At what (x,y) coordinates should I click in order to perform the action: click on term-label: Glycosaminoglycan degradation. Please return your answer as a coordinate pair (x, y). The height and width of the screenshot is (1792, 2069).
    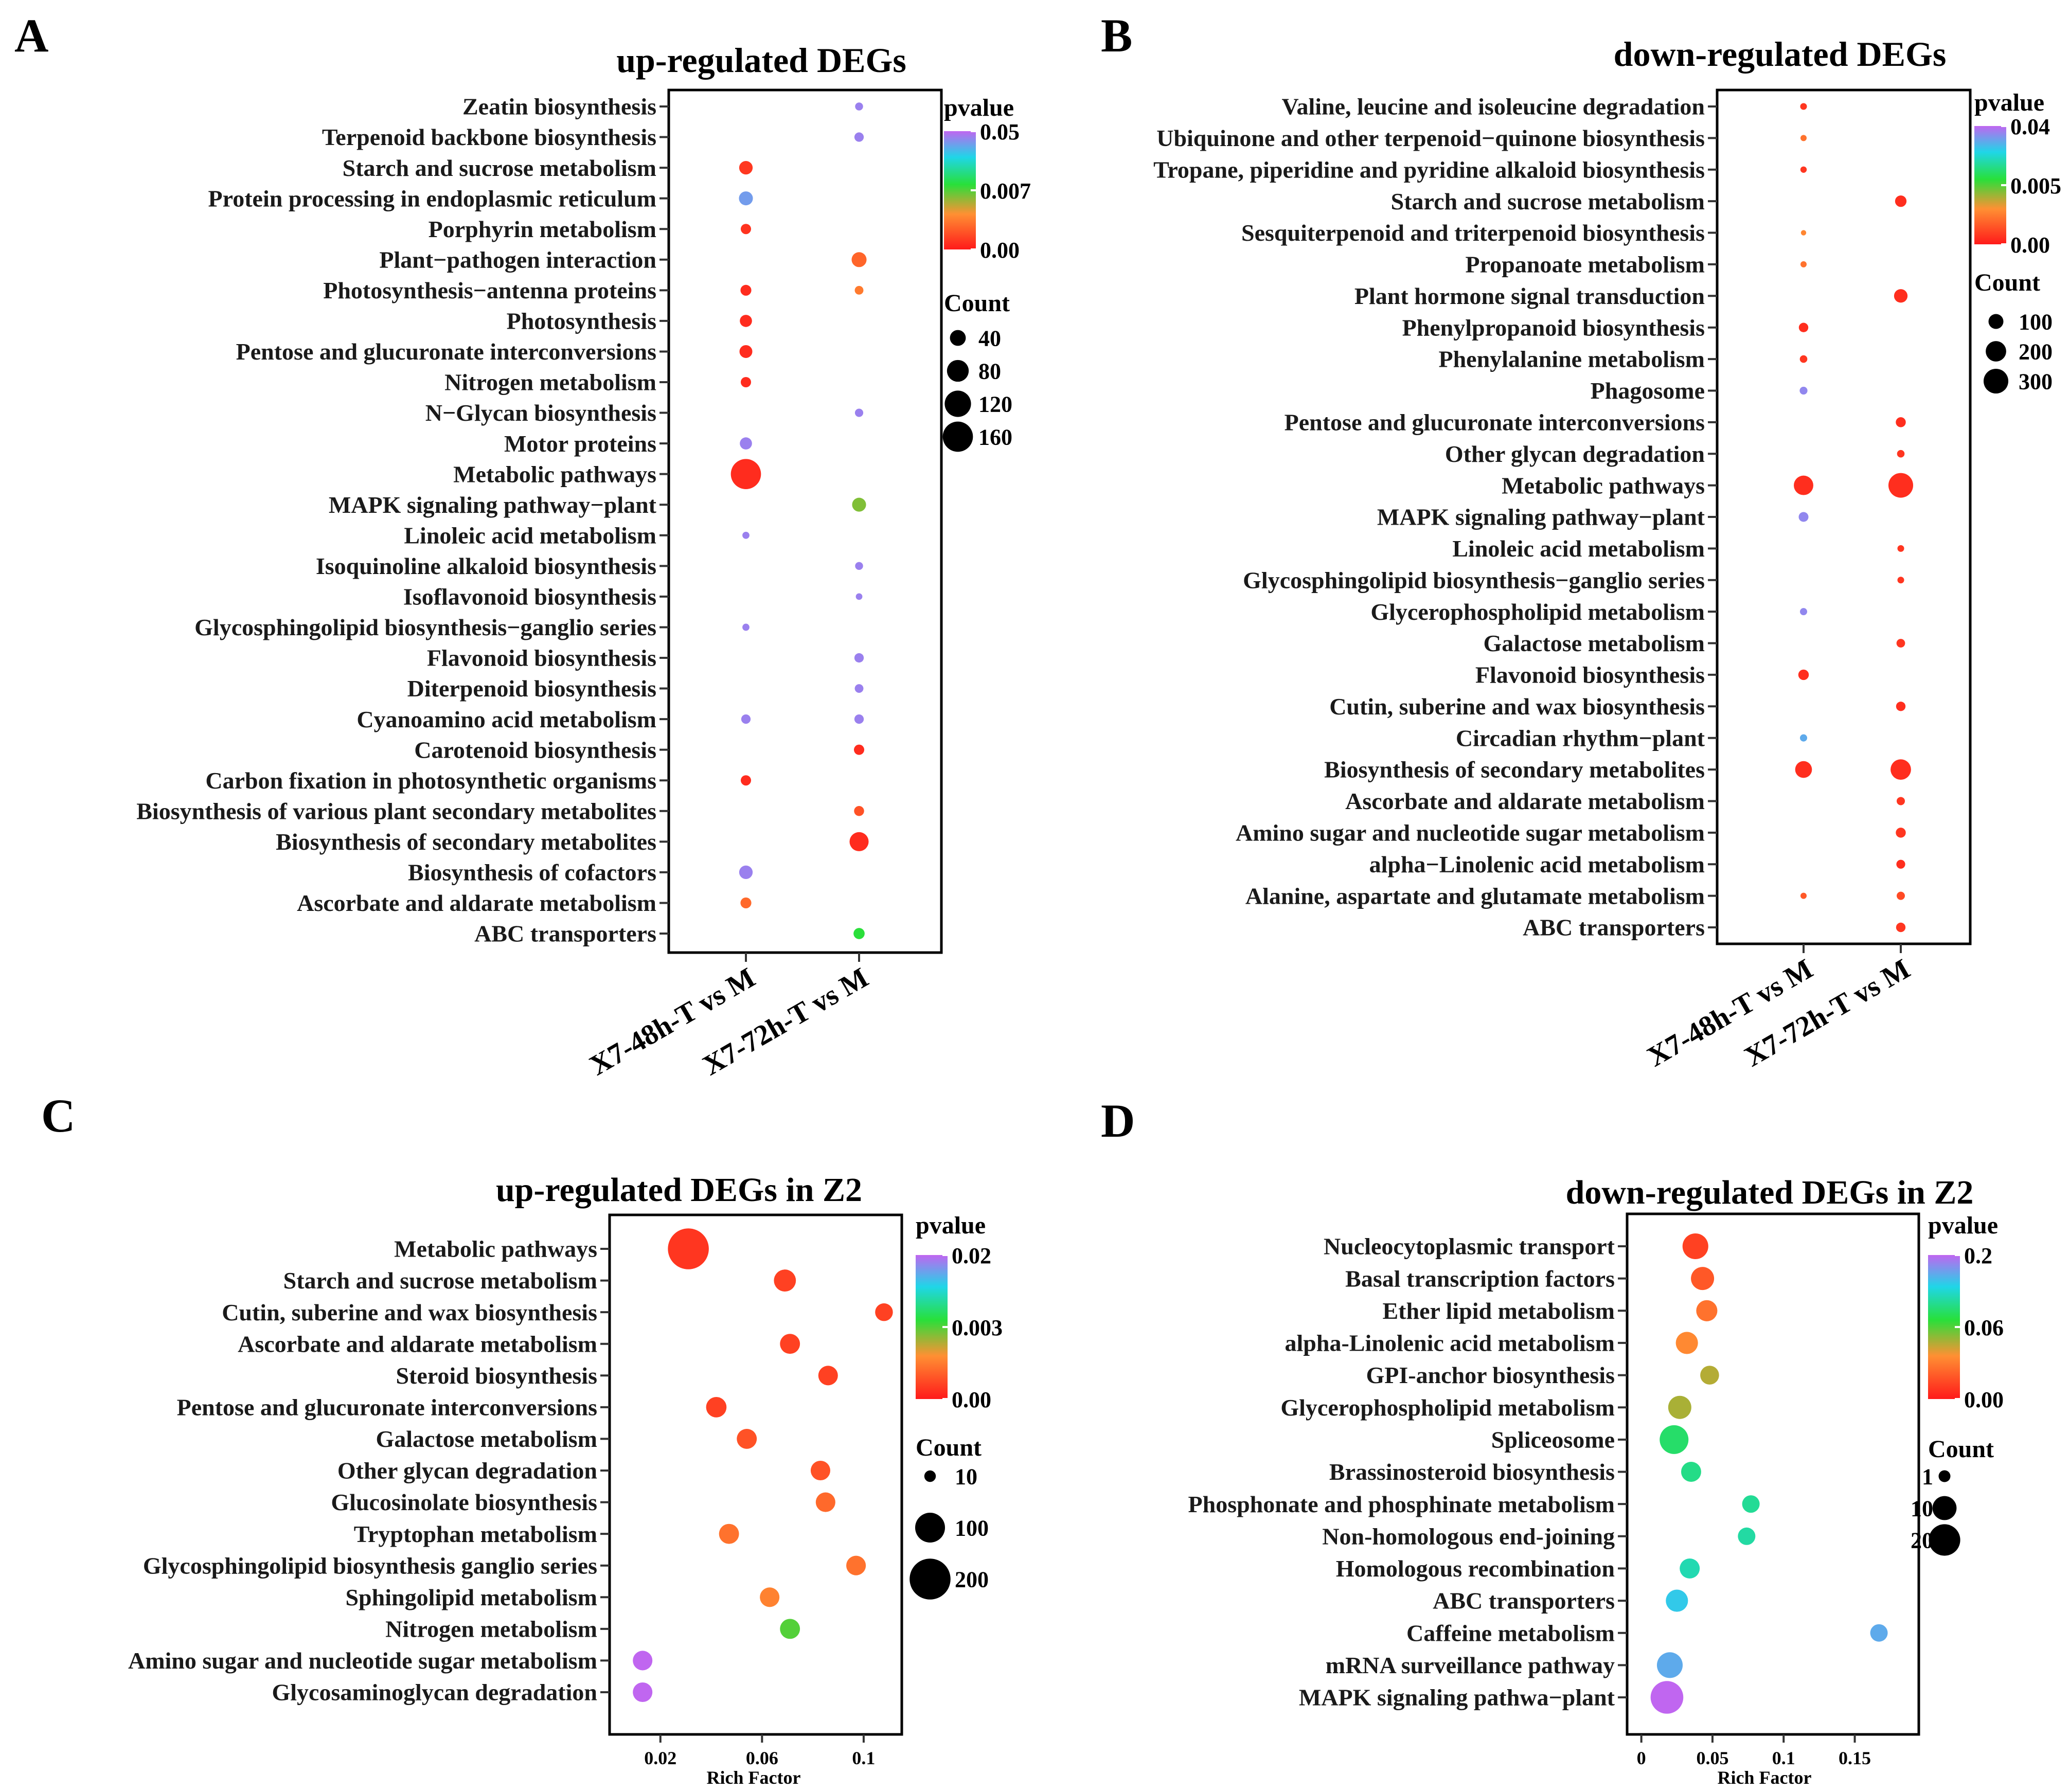
    Looking at the image, I should click on (434, 1693).